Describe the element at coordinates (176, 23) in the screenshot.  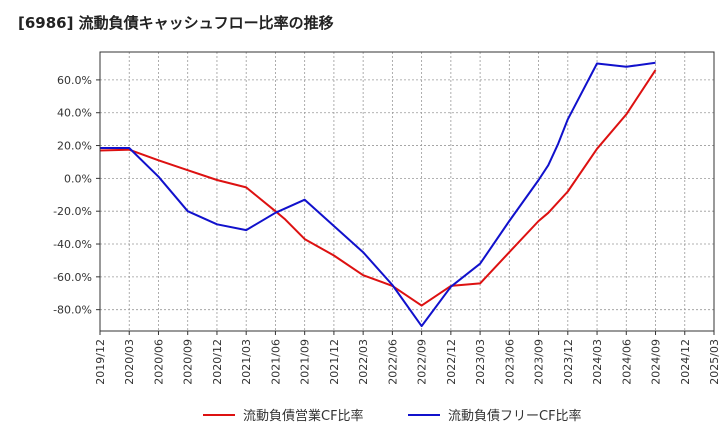
I see `chart-title: [6986] 流動負債キャッシュフロー比率の推移` at that location.